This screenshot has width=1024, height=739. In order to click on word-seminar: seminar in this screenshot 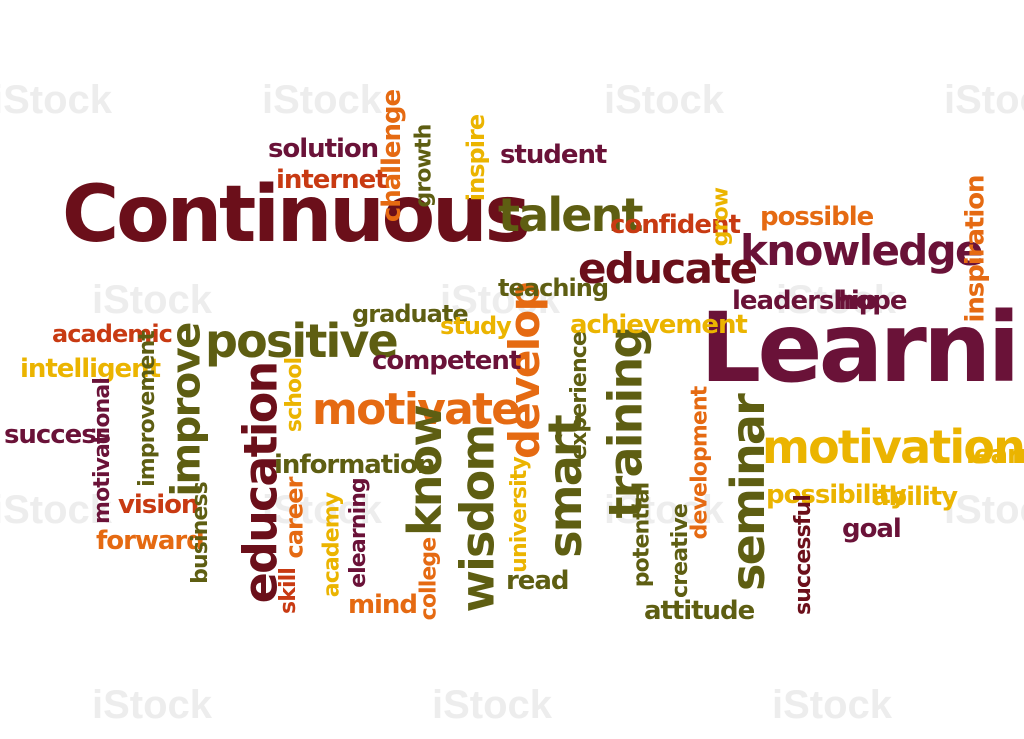, I will do `click(747, 493)`.